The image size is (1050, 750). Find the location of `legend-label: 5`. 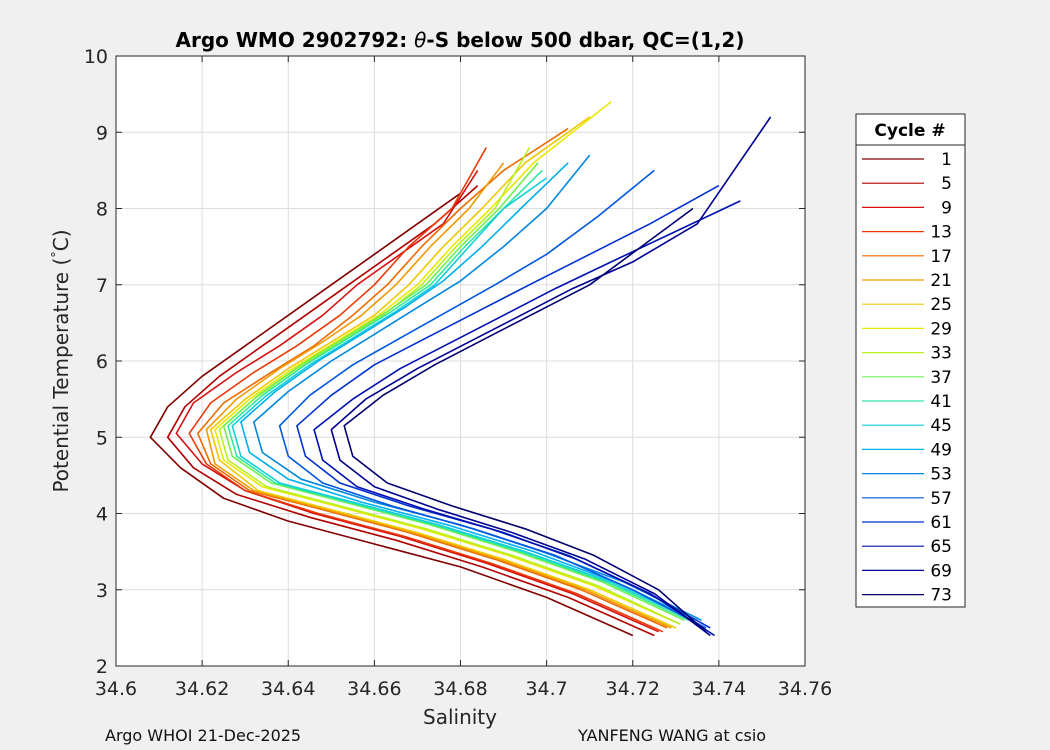

legend-label: 5 is located at coordinates (946, 184).